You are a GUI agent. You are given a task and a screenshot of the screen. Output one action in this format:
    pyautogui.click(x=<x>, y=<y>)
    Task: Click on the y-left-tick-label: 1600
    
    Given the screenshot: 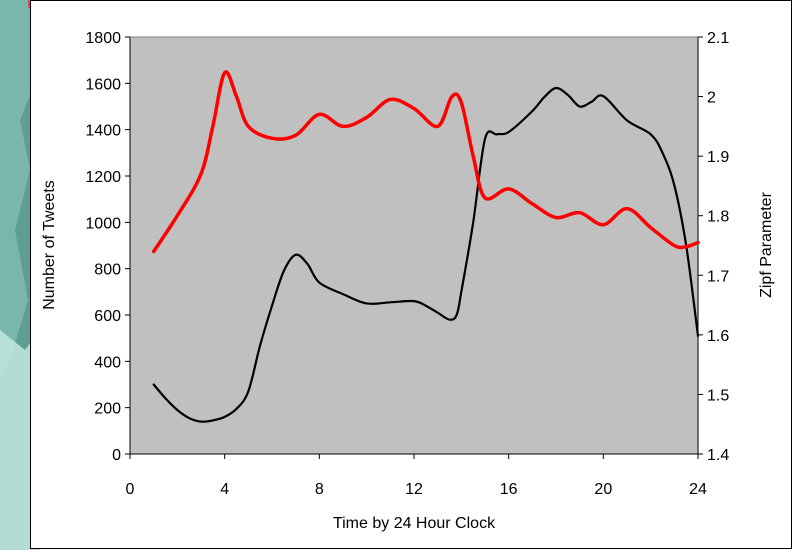 What is the action you would take?
    pyautogui.click(x=103, y=84)
    